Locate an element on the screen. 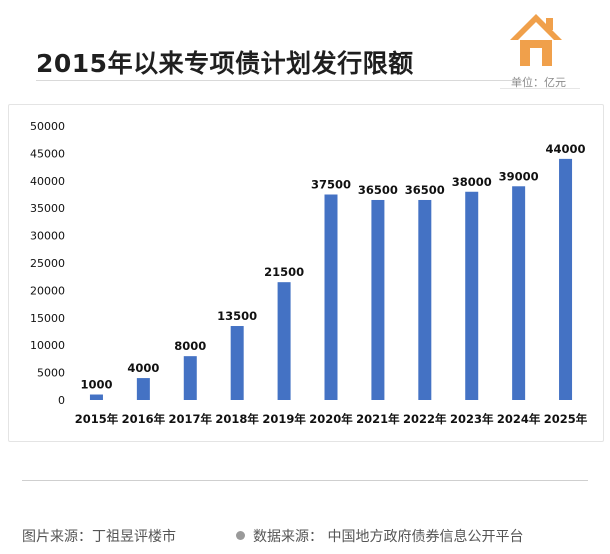 This screenshot has height=554, width=610. y-tick-label: 15000 is located at coordinates (47, 318).